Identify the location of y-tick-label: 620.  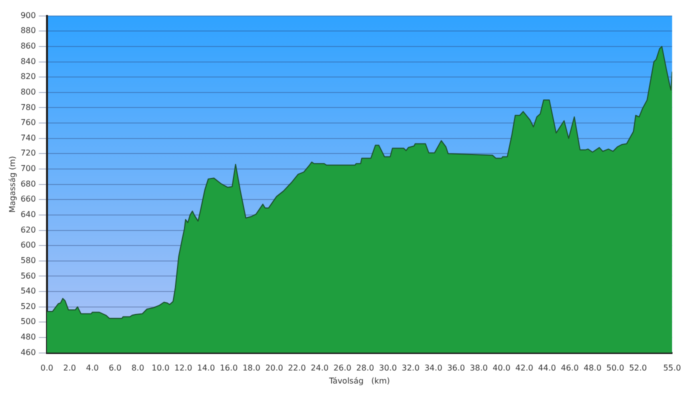
(28, 229).